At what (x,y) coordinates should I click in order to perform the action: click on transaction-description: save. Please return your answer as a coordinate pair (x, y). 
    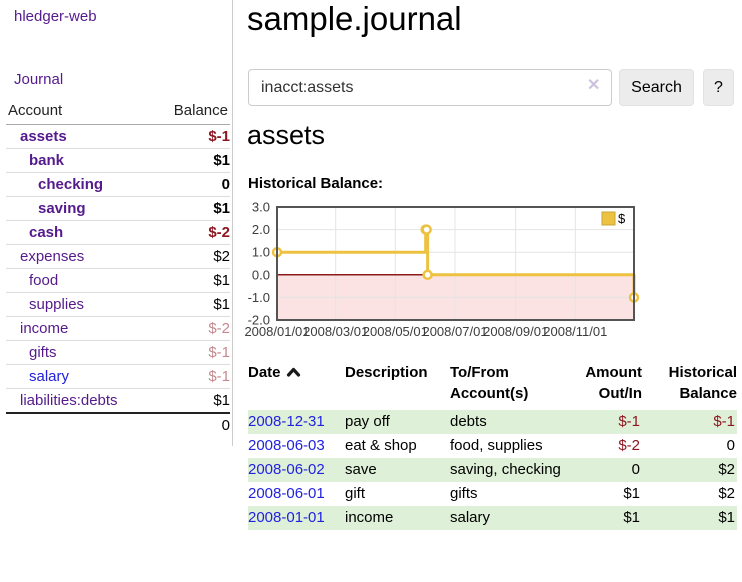
    Looking at the image, I should click on (361, 469).